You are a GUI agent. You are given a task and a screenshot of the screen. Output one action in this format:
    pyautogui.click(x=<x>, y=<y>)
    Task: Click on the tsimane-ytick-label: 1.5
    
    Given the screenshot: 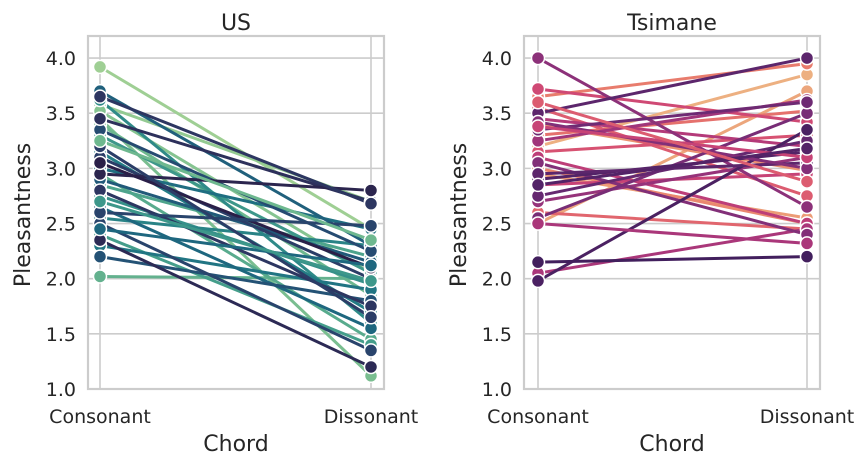 What is the action you would take?
    pyautogui.click(x=497, y=335)
    